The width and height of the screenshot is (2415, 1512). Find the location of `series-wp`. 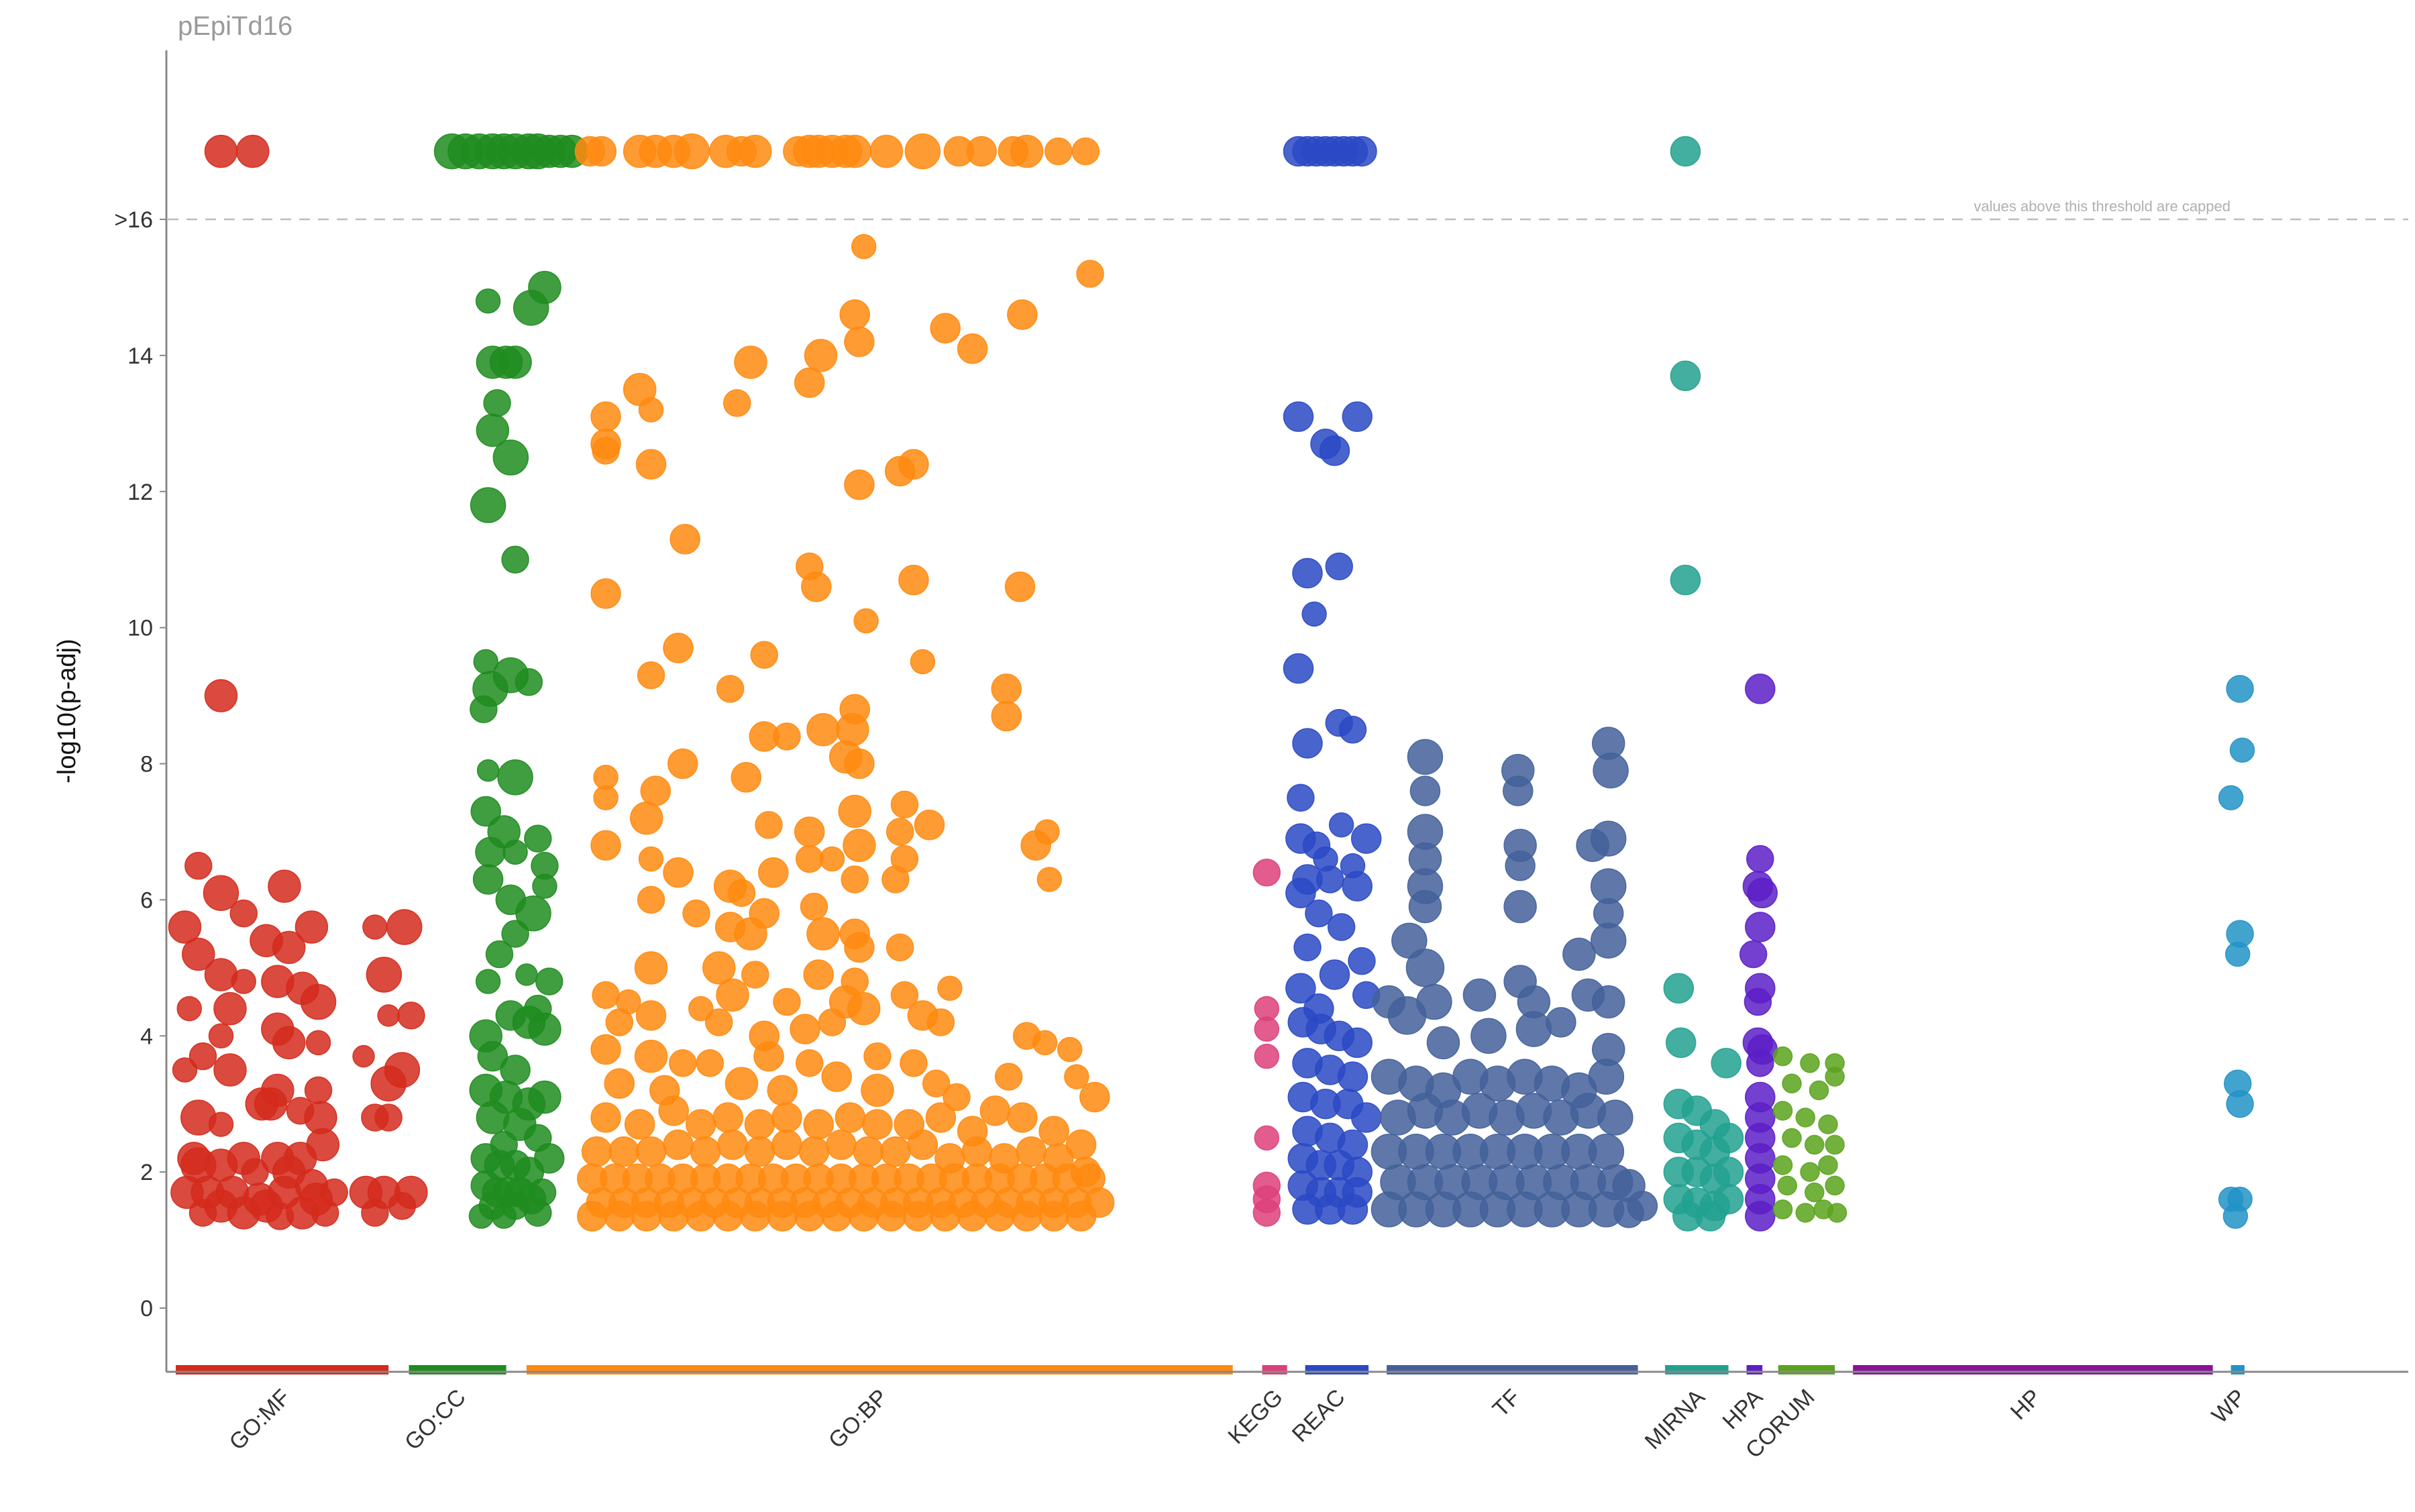

series-wp is located at coordinates (2236, 952).